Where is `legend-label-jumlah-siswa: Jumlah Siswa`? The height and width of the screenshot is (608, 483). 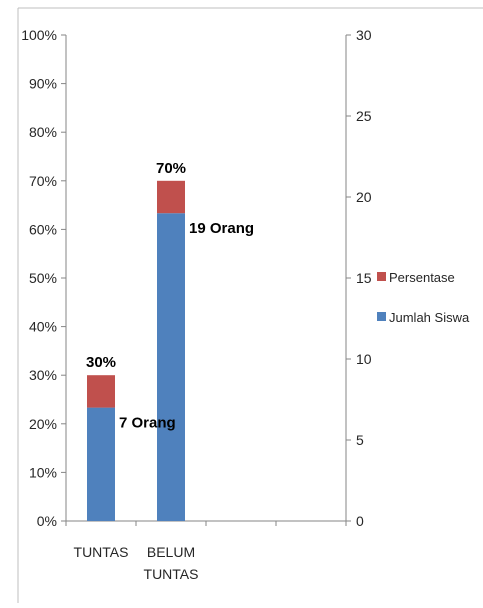
legend-label-jumlah-siswa: Jumlah Siswa is located at coordinates (429, 317).